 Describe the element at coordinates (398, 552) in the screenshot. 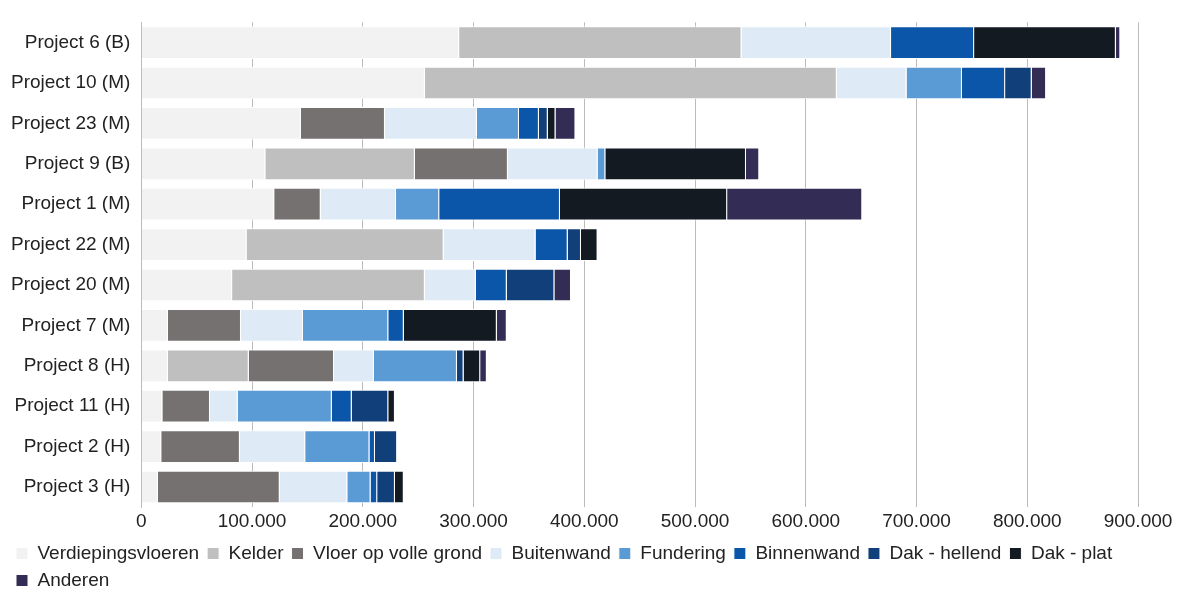

I see `legend-label: Vloer op volle grond` at that location.